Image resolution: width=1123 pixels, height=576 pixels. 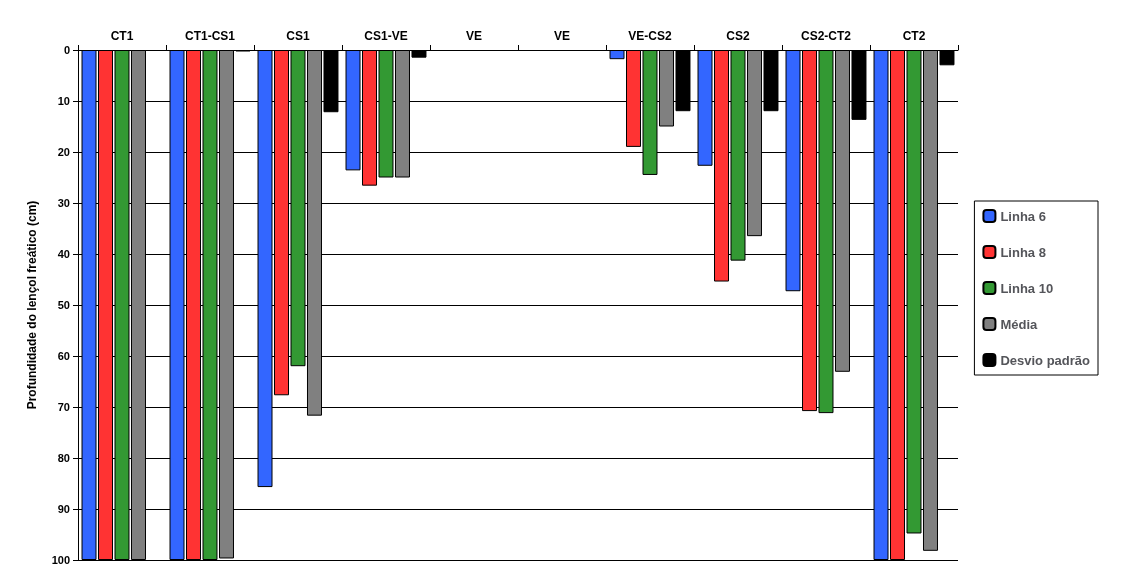 What do you see at coordinates (63, 152) in the screenshot?
I see `y-tick-label: 20` at bounding box center [63, 152].